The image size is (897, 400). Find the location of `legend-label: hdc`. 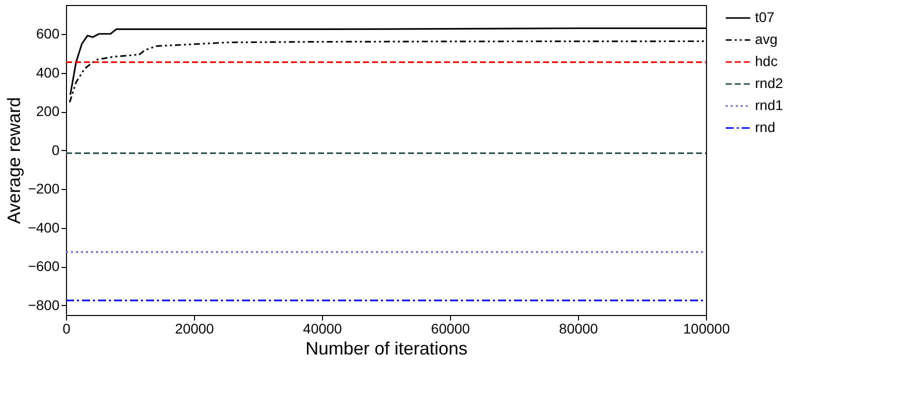

legend-label: hdc is located at coordinates (766, 61).